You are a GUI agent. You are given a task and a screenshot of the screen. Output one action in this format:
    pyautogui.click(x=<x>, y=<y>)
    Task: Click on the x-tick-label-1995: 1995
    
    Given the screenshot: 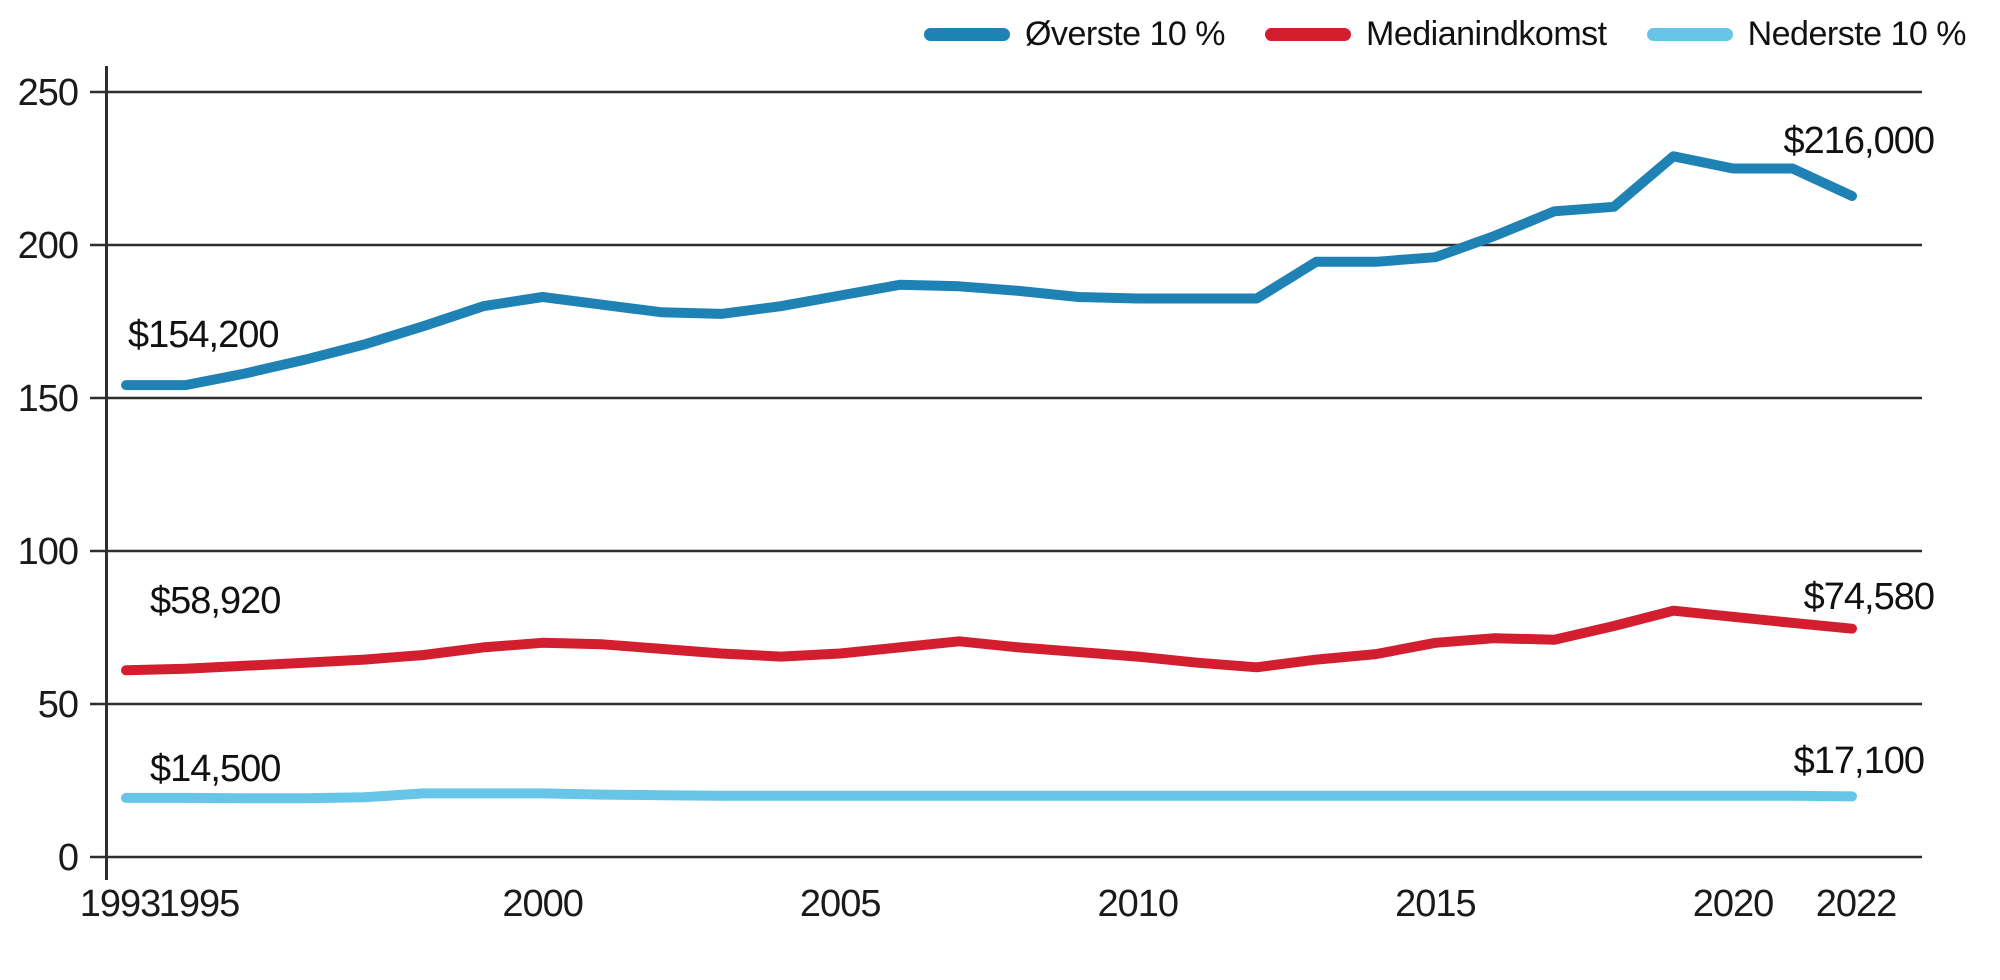 What is the action you would take?
    pyautogui.click(x=199, y=904)
    